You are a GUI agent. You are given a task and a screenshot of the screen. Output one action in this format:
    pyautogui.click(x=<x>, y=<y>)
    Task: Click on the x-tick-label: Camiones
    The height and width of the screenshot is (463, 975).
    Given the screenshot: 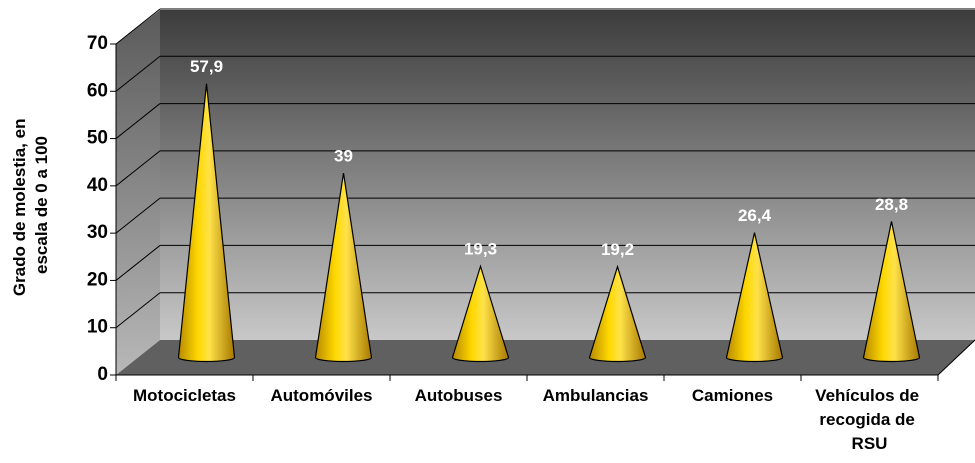 What is the action you would take?
    pyautogui.click(x=732, y=395)
    